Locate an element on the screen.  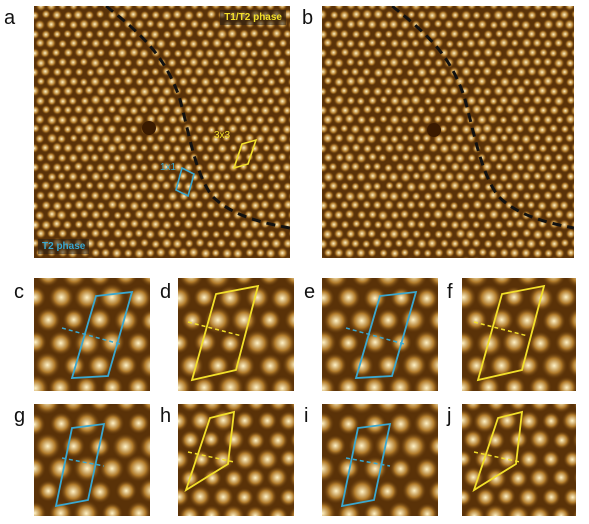
cyan-unit-cell-a is located at coordinates (185, 182).